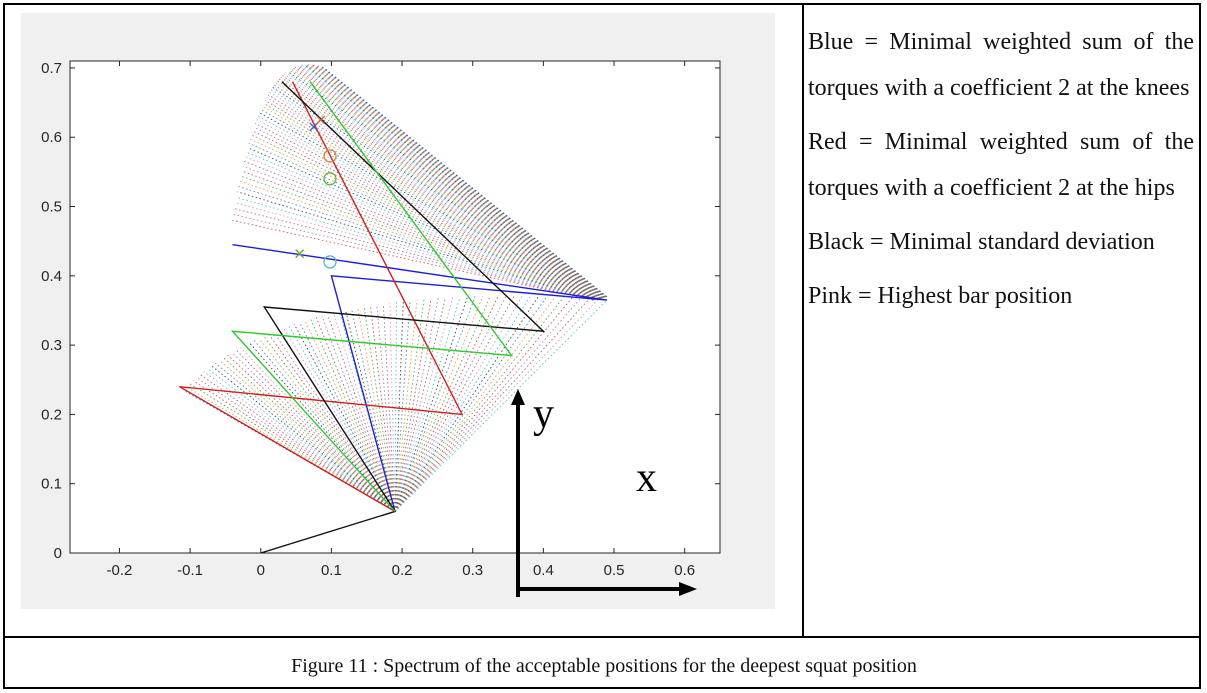  What do you see at coordinates (402, 570) in the screenshot?
I see `x-tick-label: 0.2` at bounding box center [402, 570].